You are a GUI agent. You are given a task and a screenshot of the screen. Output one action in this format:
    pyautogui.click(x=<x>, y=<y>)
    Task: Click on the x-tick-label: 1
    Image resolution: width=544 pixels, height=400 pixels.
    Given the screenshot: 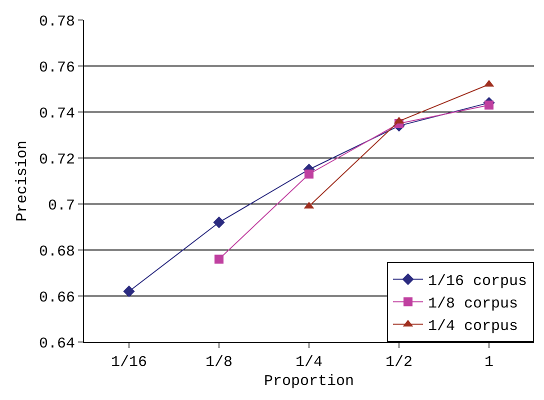 What is the action you would take?
    pyautogui.click(x=489, y=362)
    